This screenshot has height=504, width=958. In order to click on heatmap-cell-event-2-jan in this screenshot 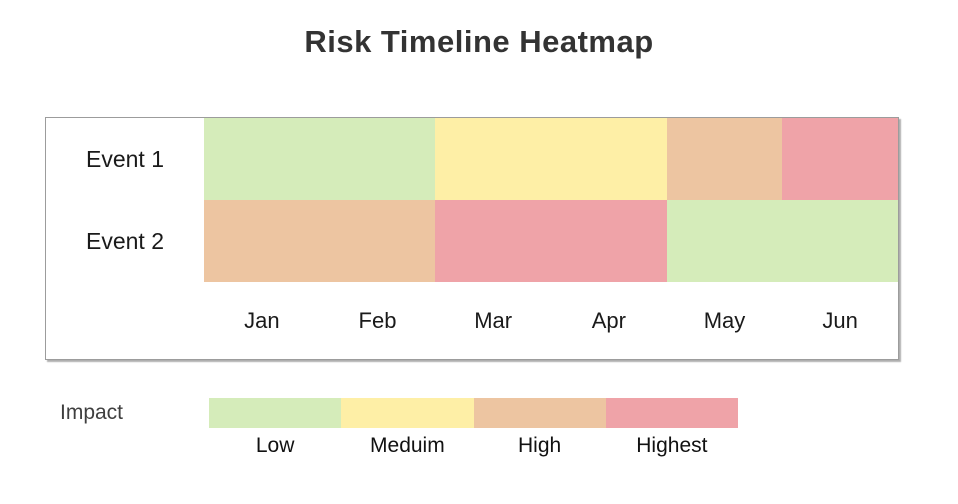, I will do `click(262, 241)`.